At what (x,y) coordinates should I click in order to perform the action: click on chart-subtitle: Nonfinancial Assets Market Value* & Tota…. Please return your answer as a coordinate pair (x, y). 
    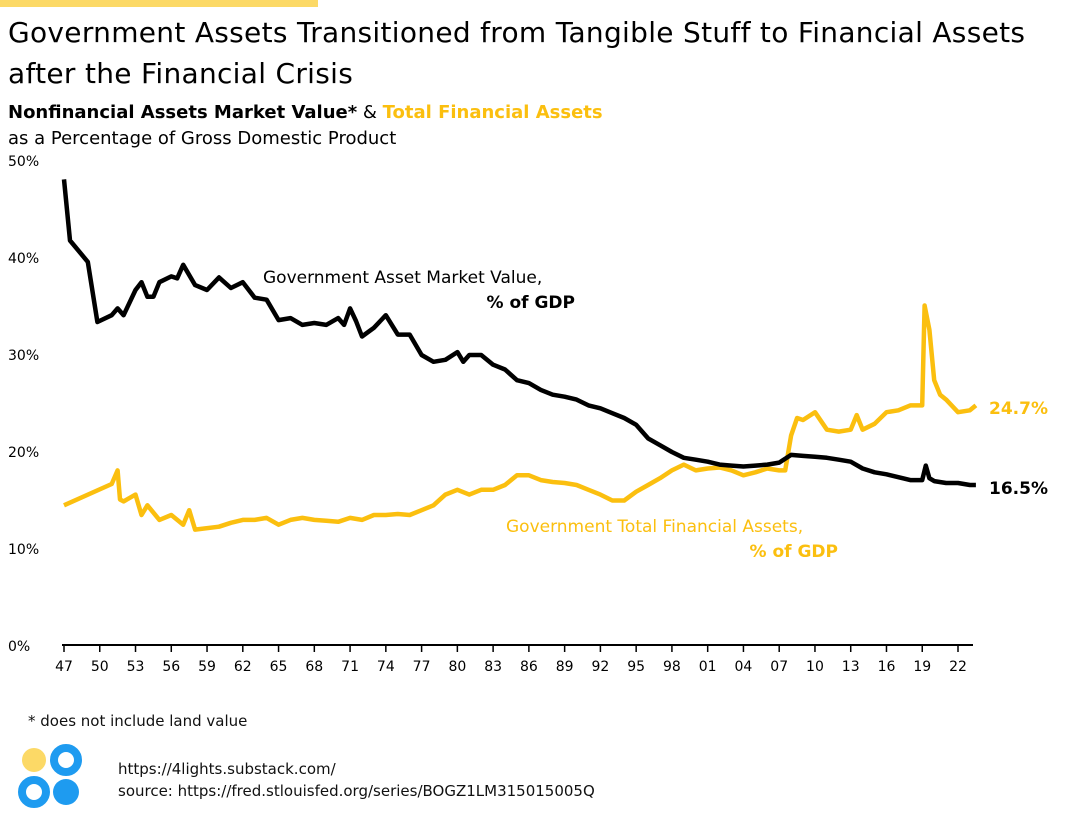
    Looking at the image, I should click on (305, 112).